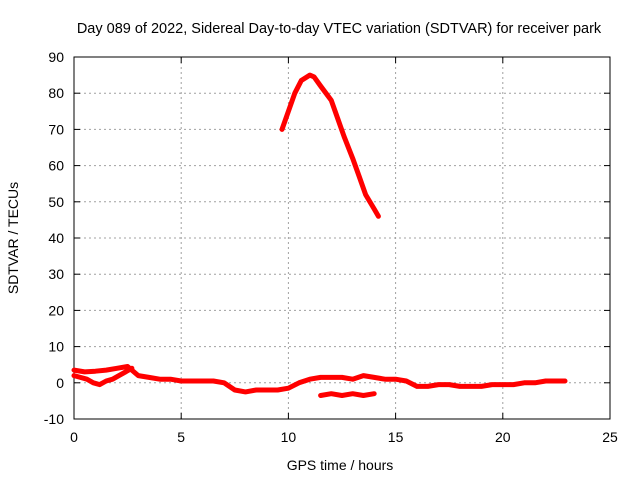 The image size is (640, 480). I want to click on y-tick-label: 90, so click(56, 57).